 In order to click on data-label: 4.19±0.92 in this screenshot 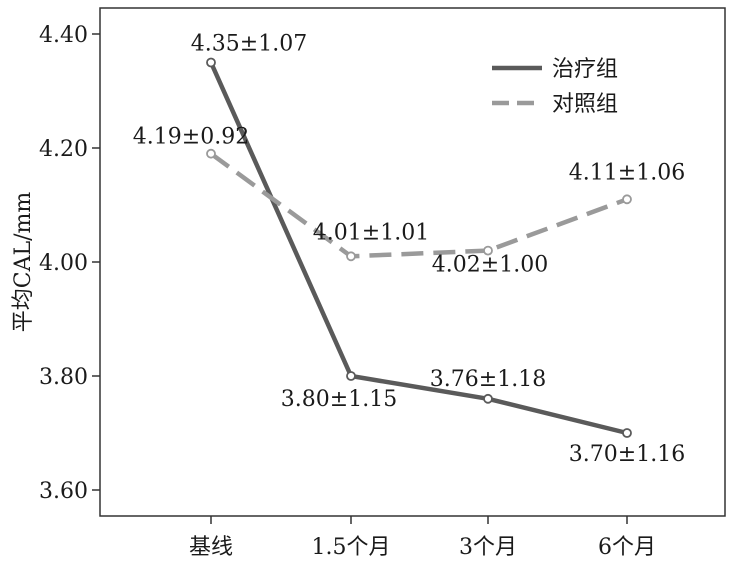, I will do `click(191, 137)`.